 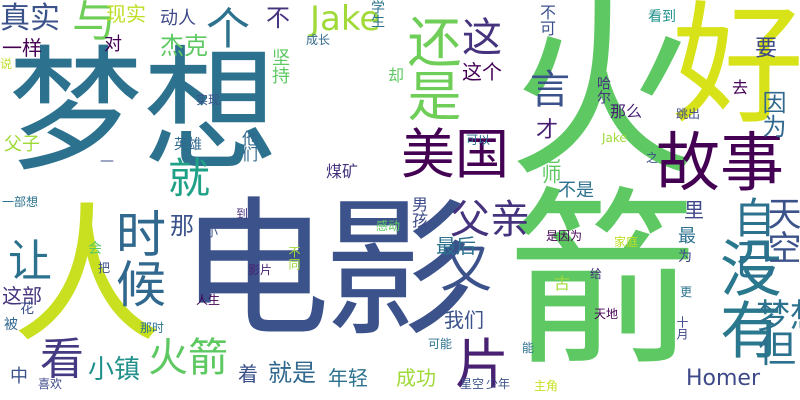 What do you see at coordinates (546, 20) in the screenshot?
I see `word-buke: 不可` at bounding box center [546, 20].